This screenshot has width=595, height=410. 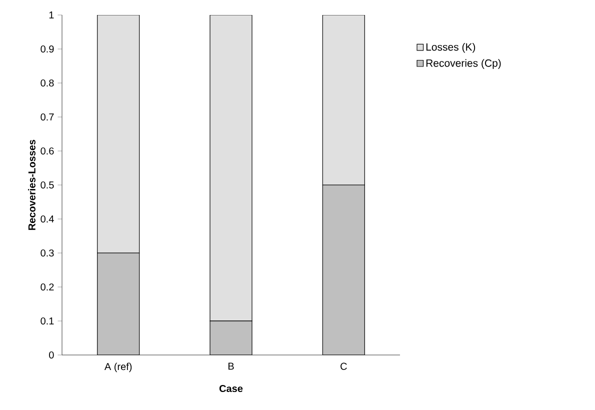 What do you see at coordinates (47, 287) in the screenshot?
I see `y-tick-label: 0.2` at bounding box center [47, 287].